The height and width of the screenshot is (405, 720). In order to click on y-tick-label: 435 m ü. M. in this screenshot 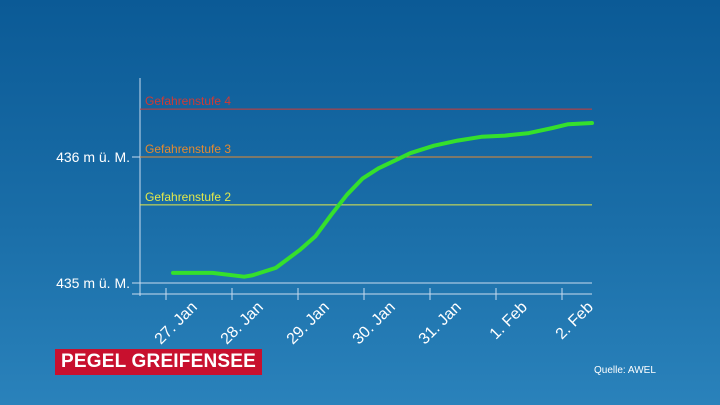, I will do `click(93, 283)`.